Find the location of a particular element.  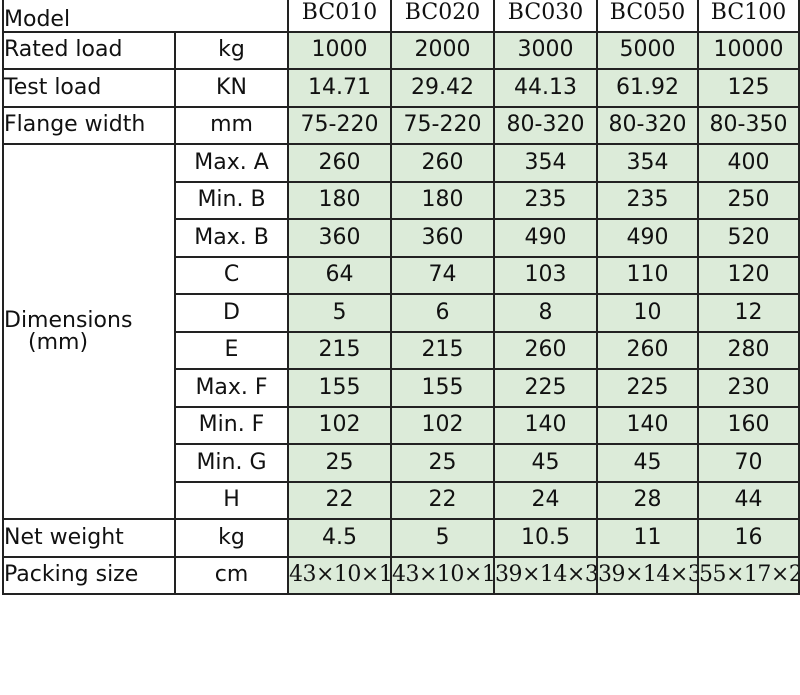

value-cell: 44 is located at coordinates (748, 500).